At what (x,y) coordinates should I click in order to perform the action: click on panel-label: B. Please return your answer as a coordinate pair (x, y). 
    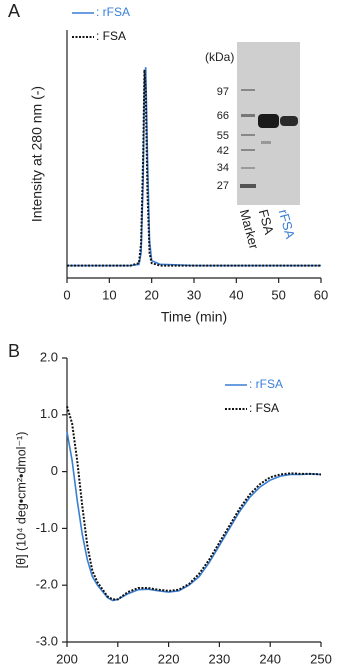
    Looking at the image, I should click on (14, 351).